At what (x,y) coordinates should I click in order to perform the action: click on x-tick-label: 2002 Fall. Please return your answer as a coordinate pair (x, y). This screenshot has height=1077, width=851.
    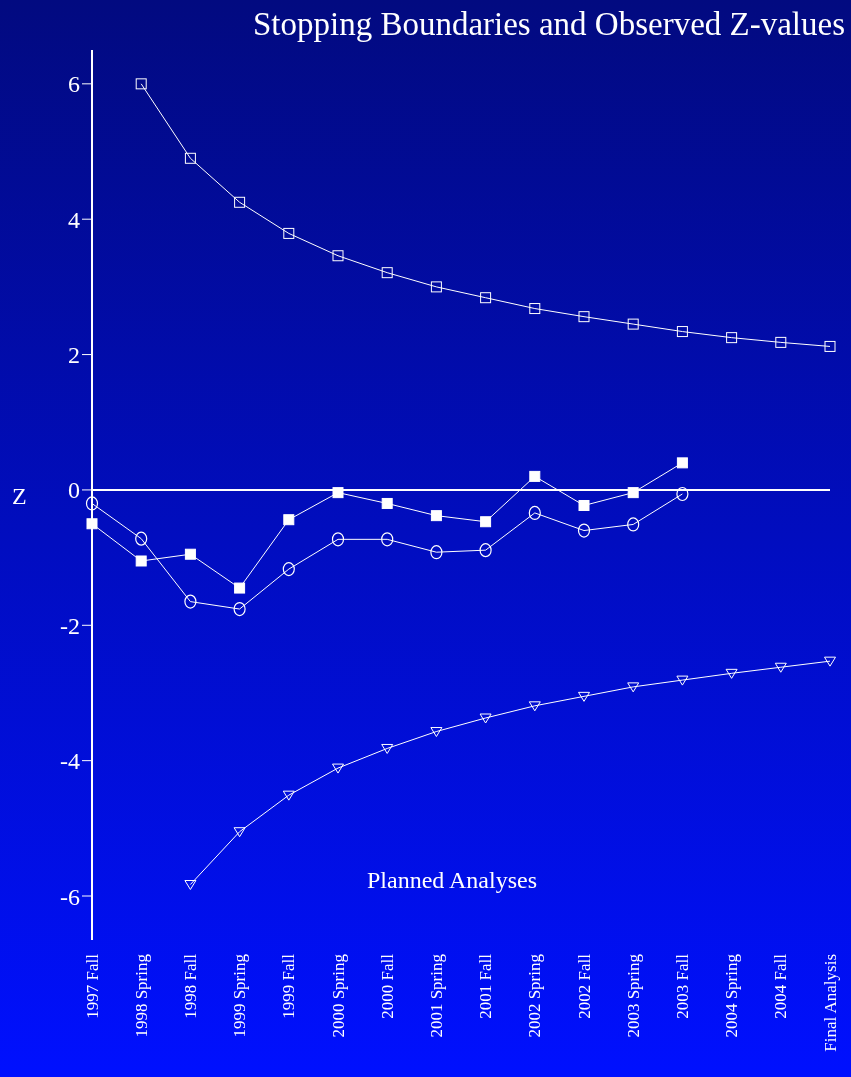
    Looking at the image, I should click on (584, 986).